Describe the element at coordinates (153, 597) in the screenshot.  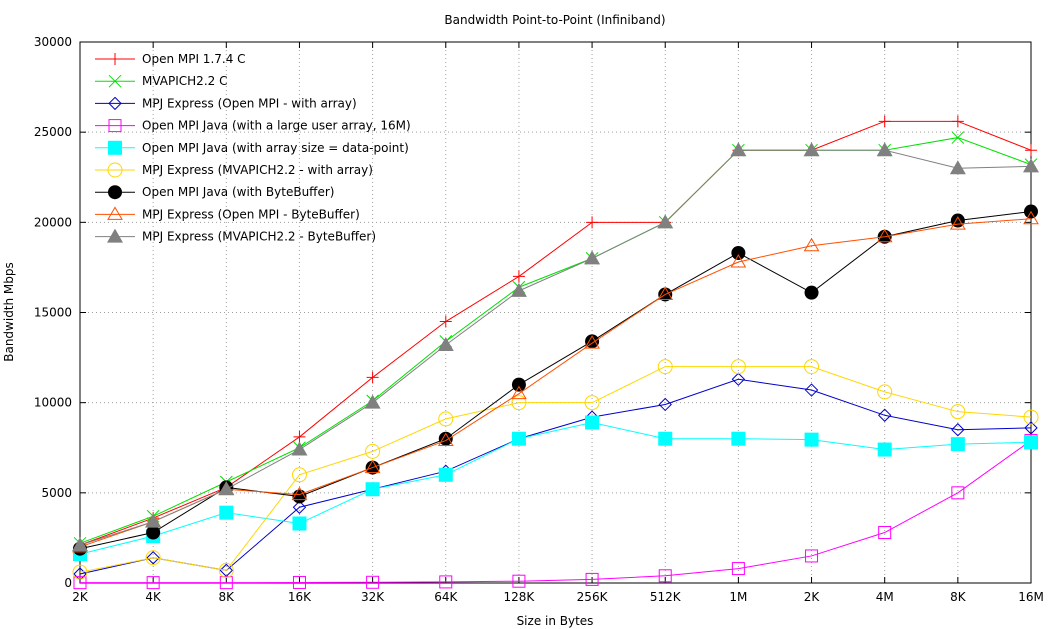
I see `x-tick-label: 4K` at that location.